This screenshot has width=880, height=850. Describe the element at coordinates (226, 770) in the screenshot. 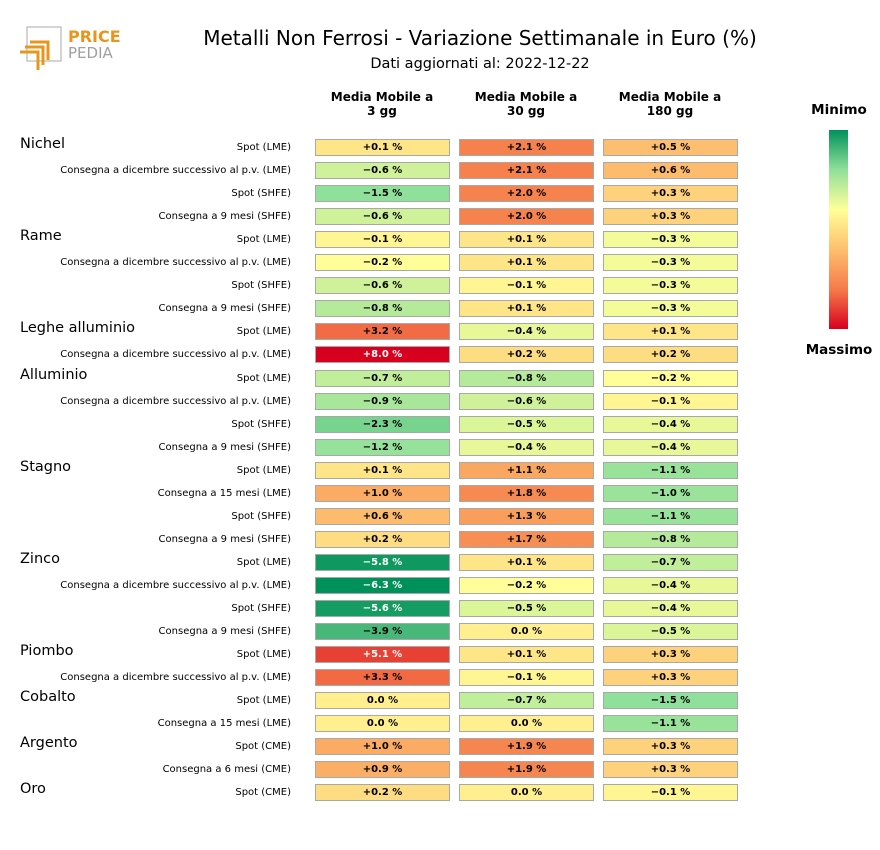

I see `row-label: Consegna a 6 mesi (CME)` at that location.